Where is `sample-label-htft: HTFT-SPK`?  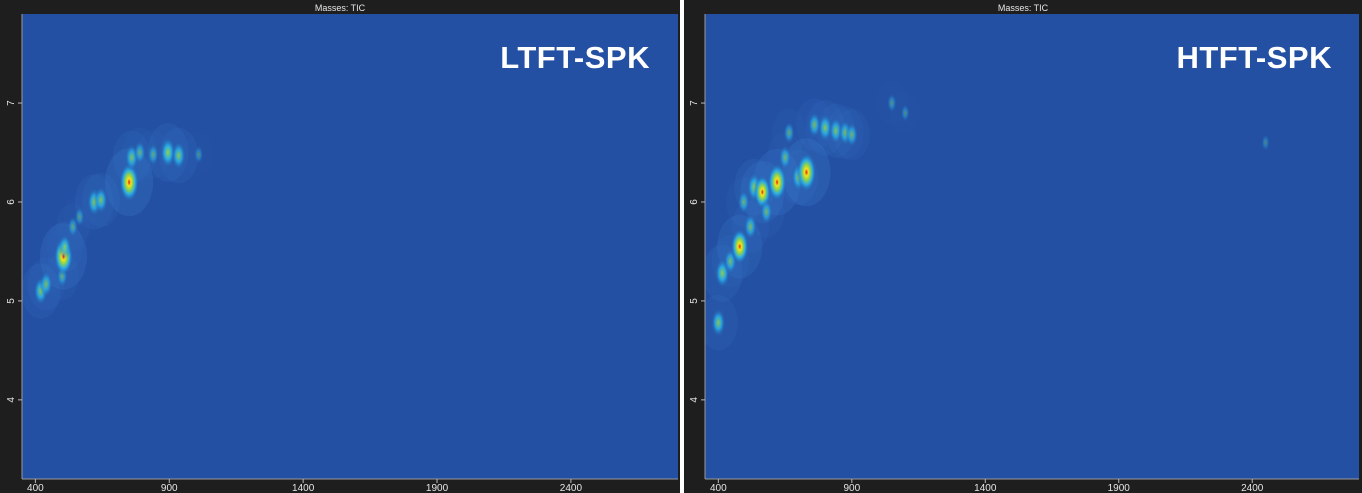
sample-label-htft: HTFT-SPK is located at coordinates (1254, 57).